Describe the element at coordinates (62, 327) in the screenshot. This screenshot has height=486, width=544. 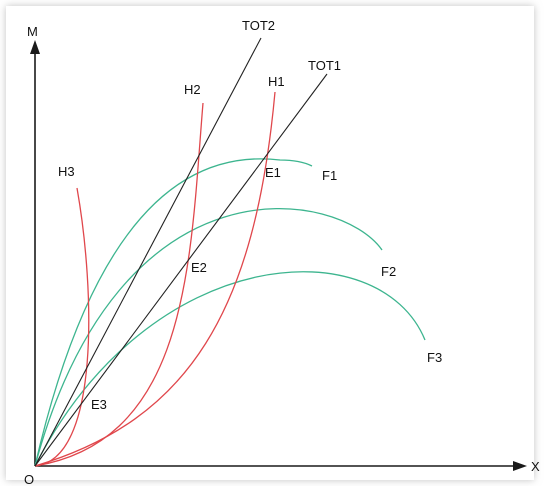
I see `curve-h3` at that location.